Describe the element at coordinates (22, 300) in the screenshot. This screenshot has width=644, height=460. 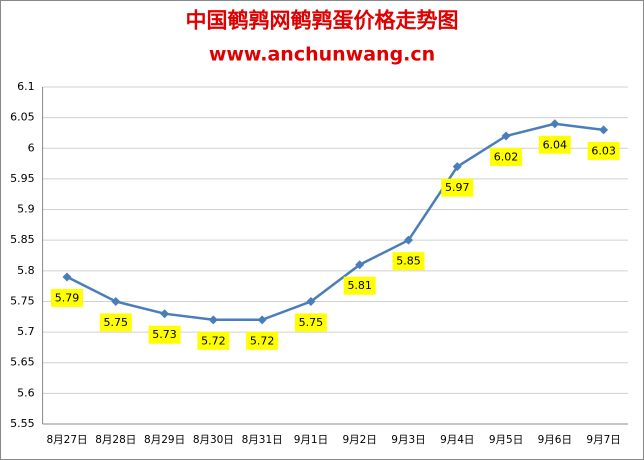
I see `y-tick-label: 5.75` at that location.